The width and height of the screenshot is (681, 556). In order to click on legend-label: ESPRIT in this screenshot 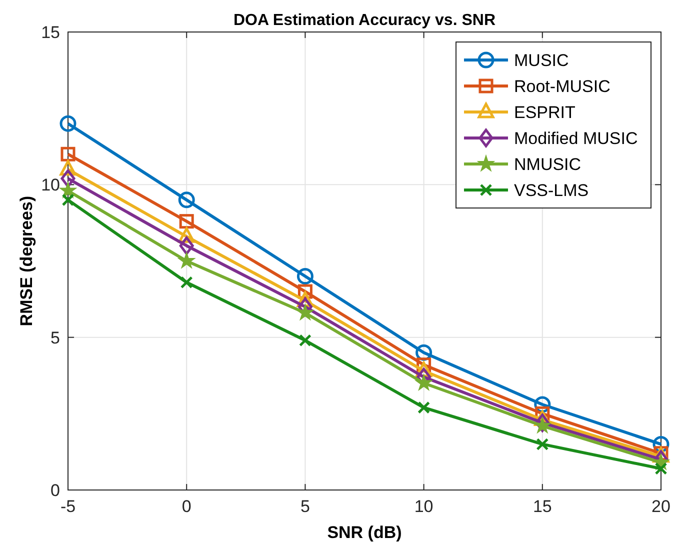, I will do `click(545, 112)`.